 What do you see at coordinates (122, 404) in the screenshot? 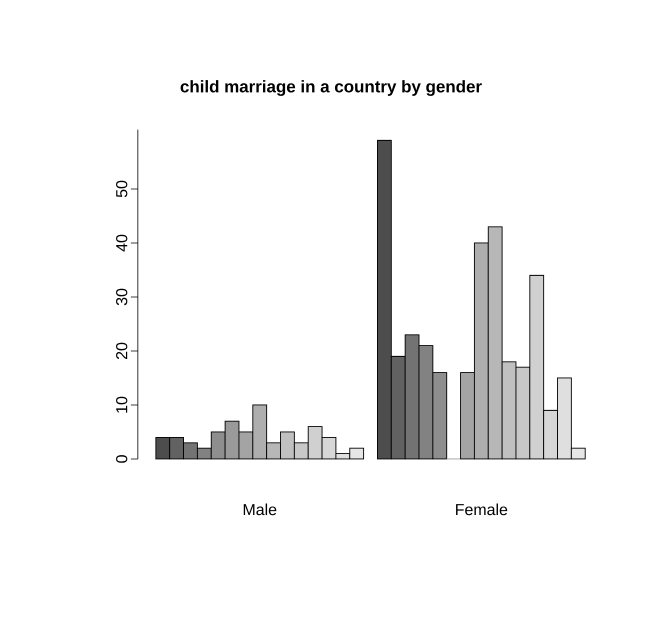
I see `y-tick-label: 10` at bounding box center [122, 404].